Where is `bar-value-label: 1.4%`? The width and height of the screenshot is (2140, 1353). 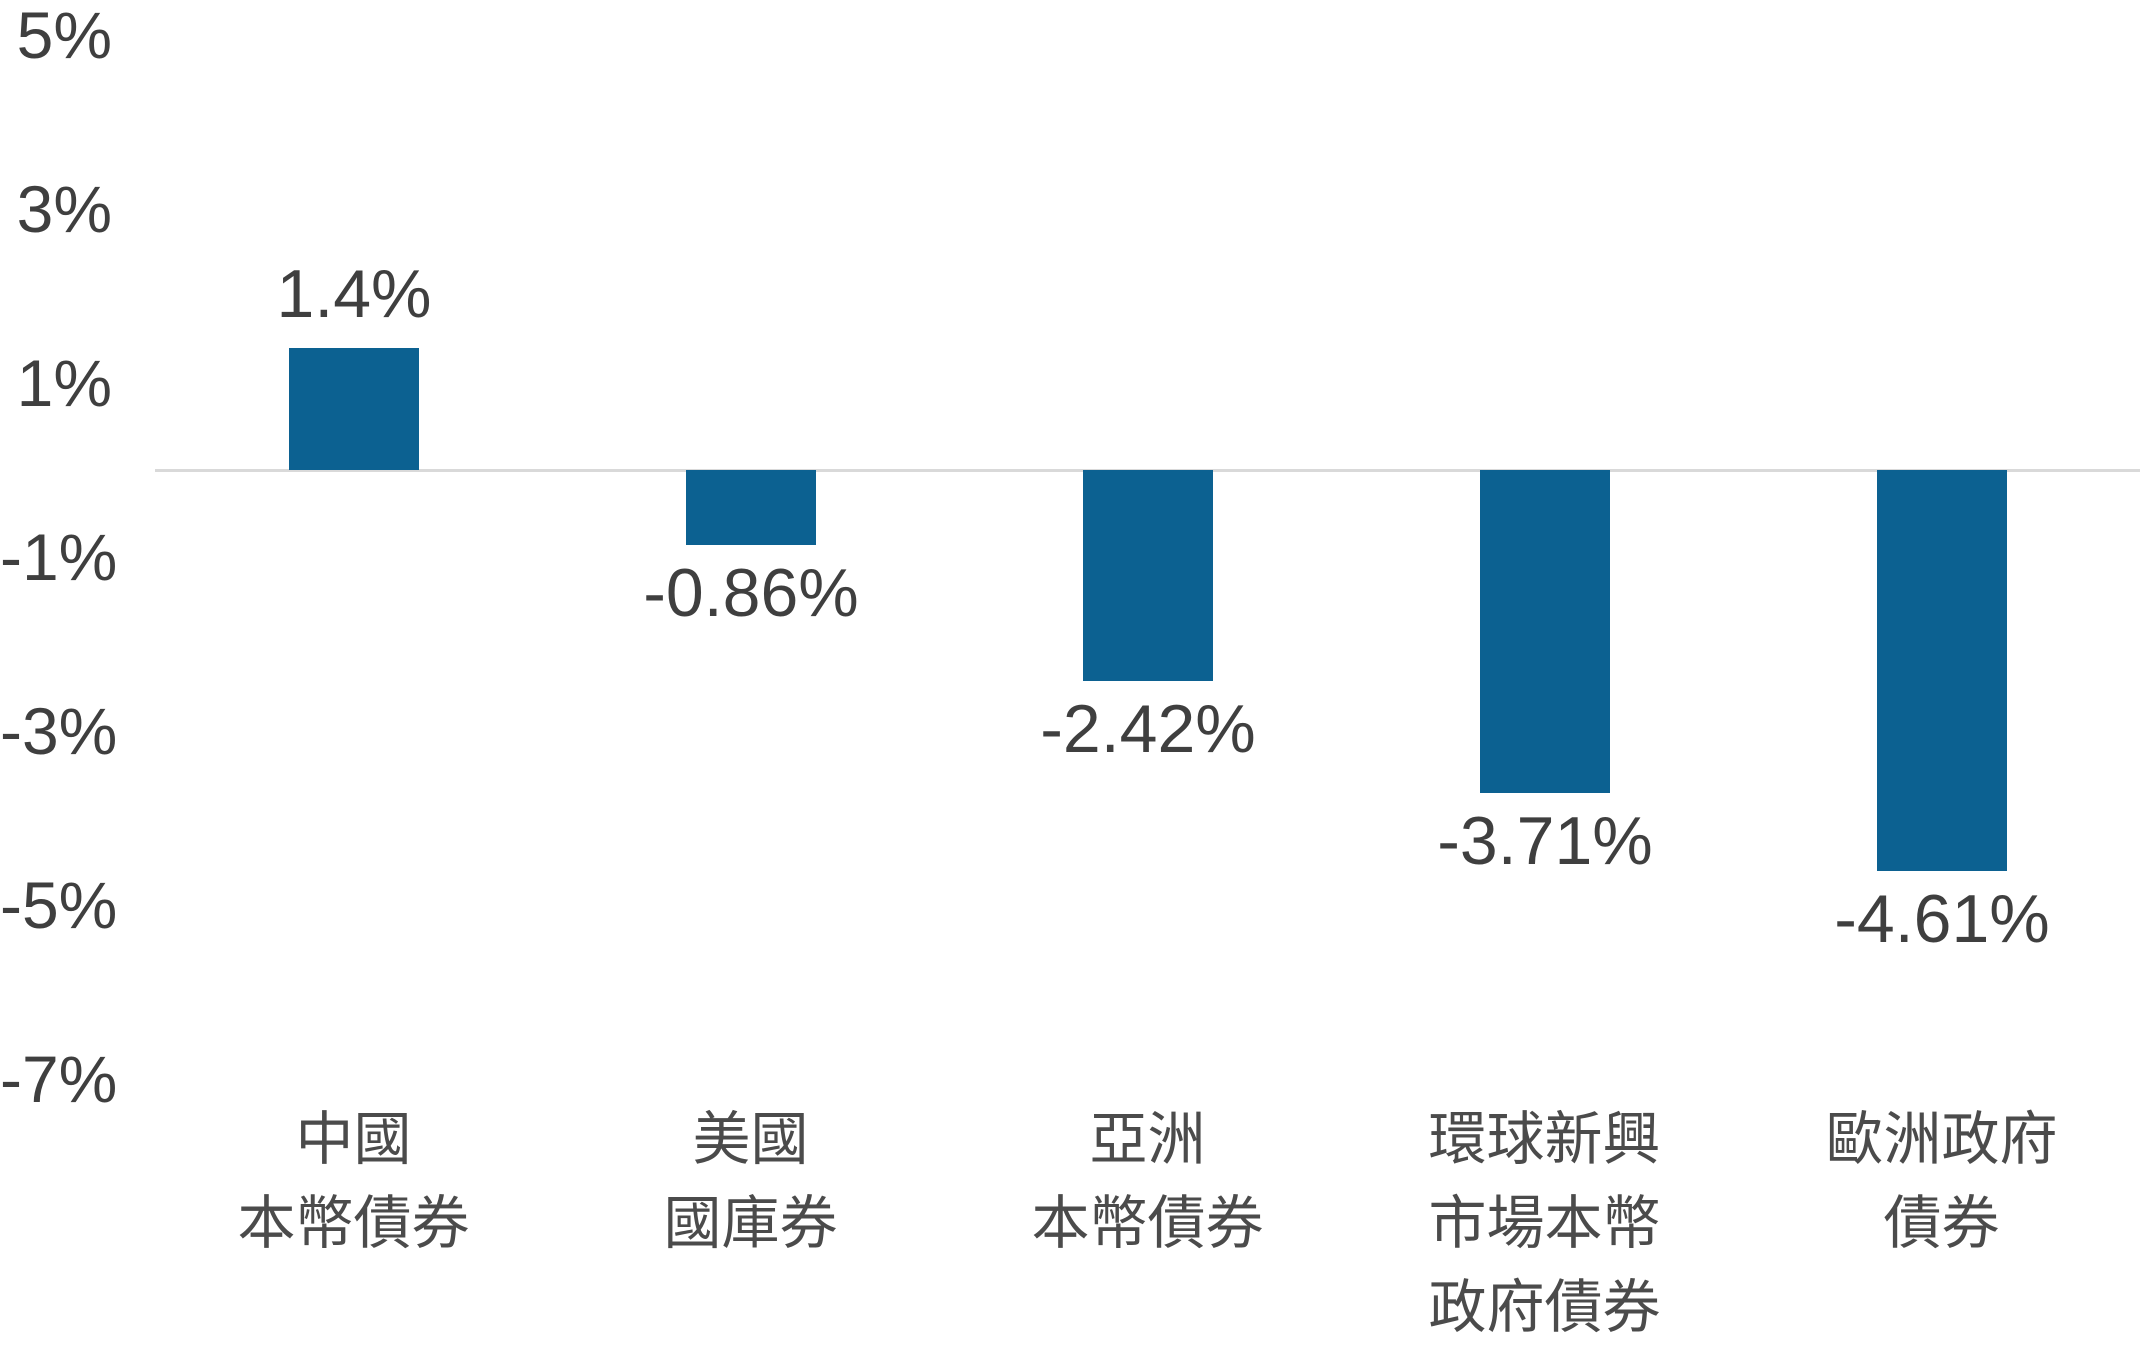
bar-value-label: 1.4% is located at coordinates (354, 294).